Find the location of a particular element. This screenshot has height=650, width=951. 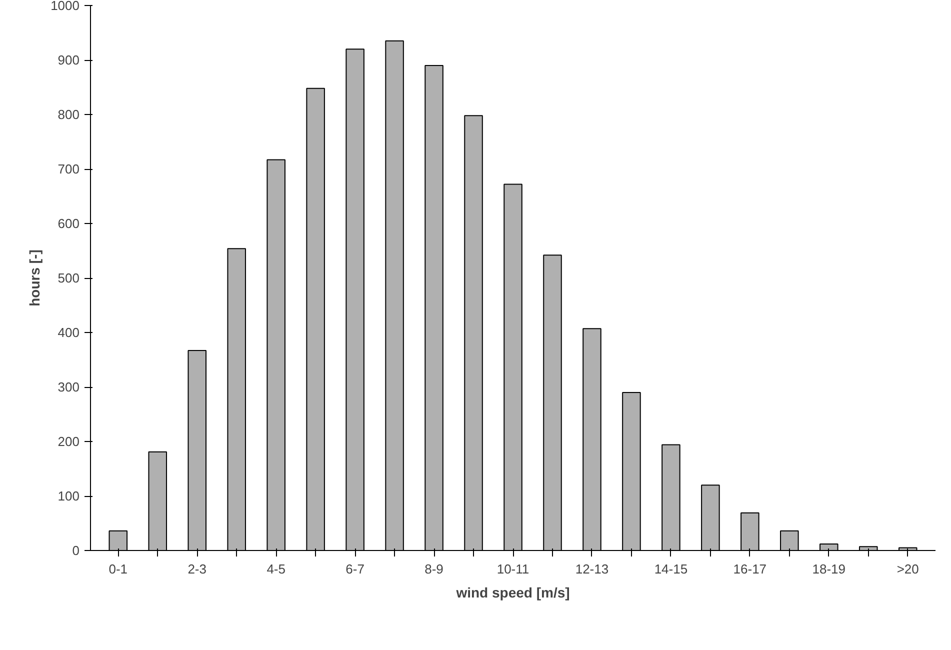

x-tick-label: 10-11 is located at coordinates (513, 569).